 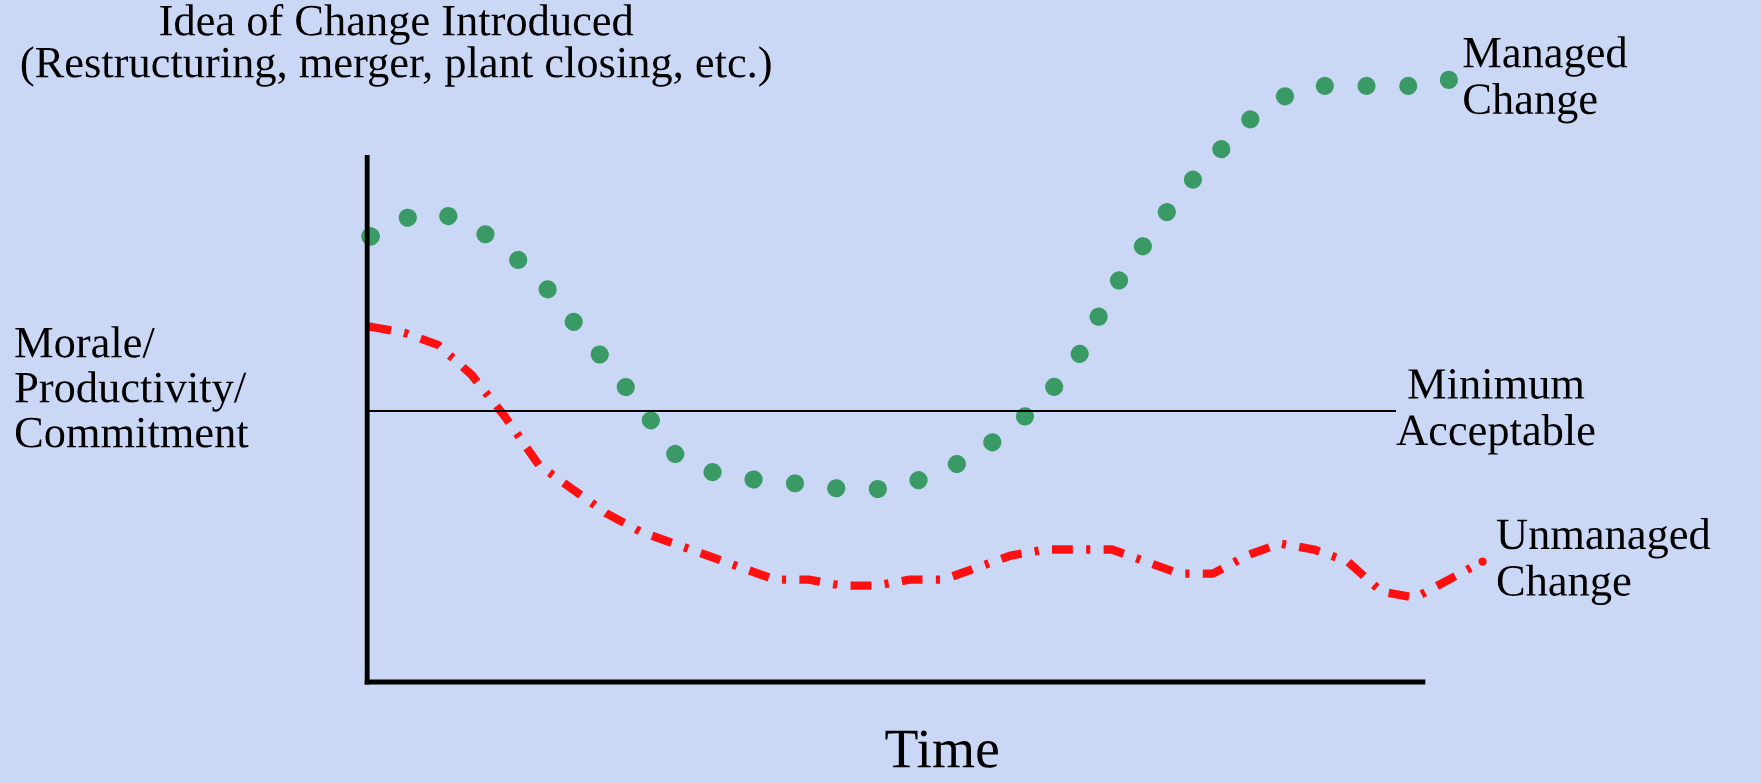 What do you see at coordinates (941, 749) in the screenshot?
I see `x-axis-title: Time` at bounding box center [941, 749].